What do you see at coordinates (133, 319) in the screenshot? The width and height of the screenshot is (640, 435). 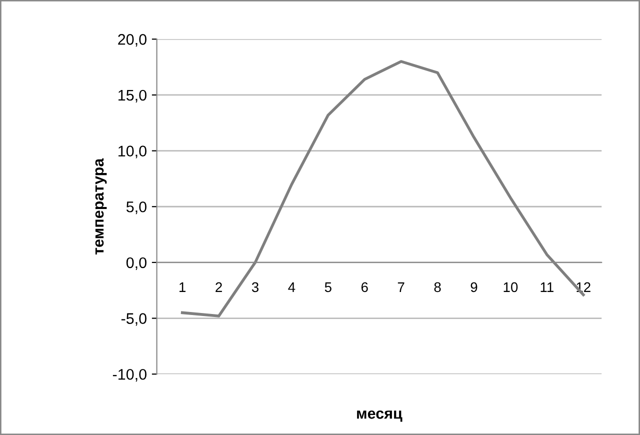 I see `y-tick-label: -5,0` at bounding box center [133, 319].